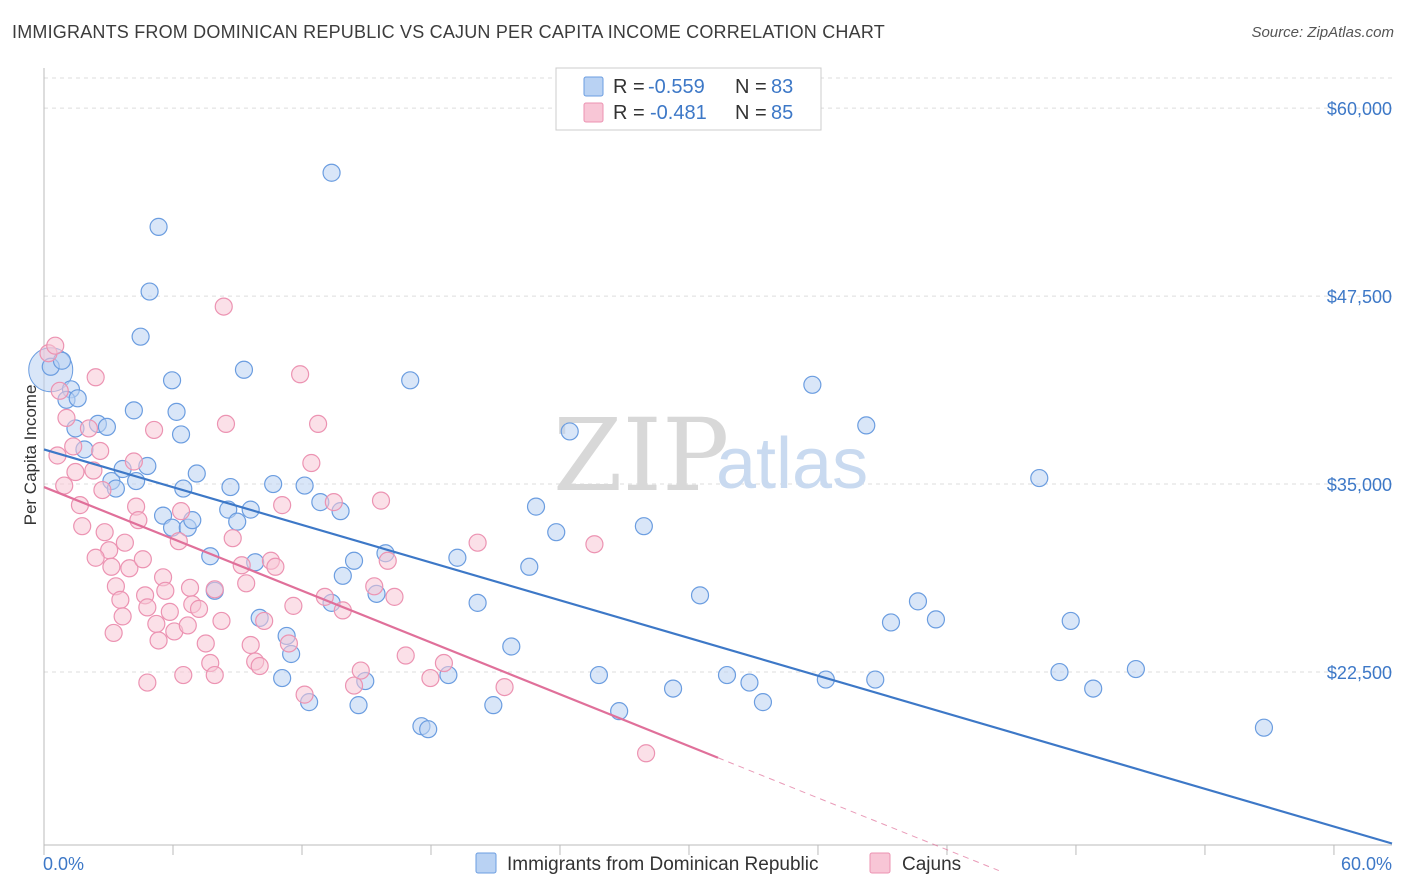 The height and width of the screenshot is (892, 1406). Describe the element at coordinates (931, 864) in the screenshot. I see `bottom-legend-label-pink: Cajuns` at that location.